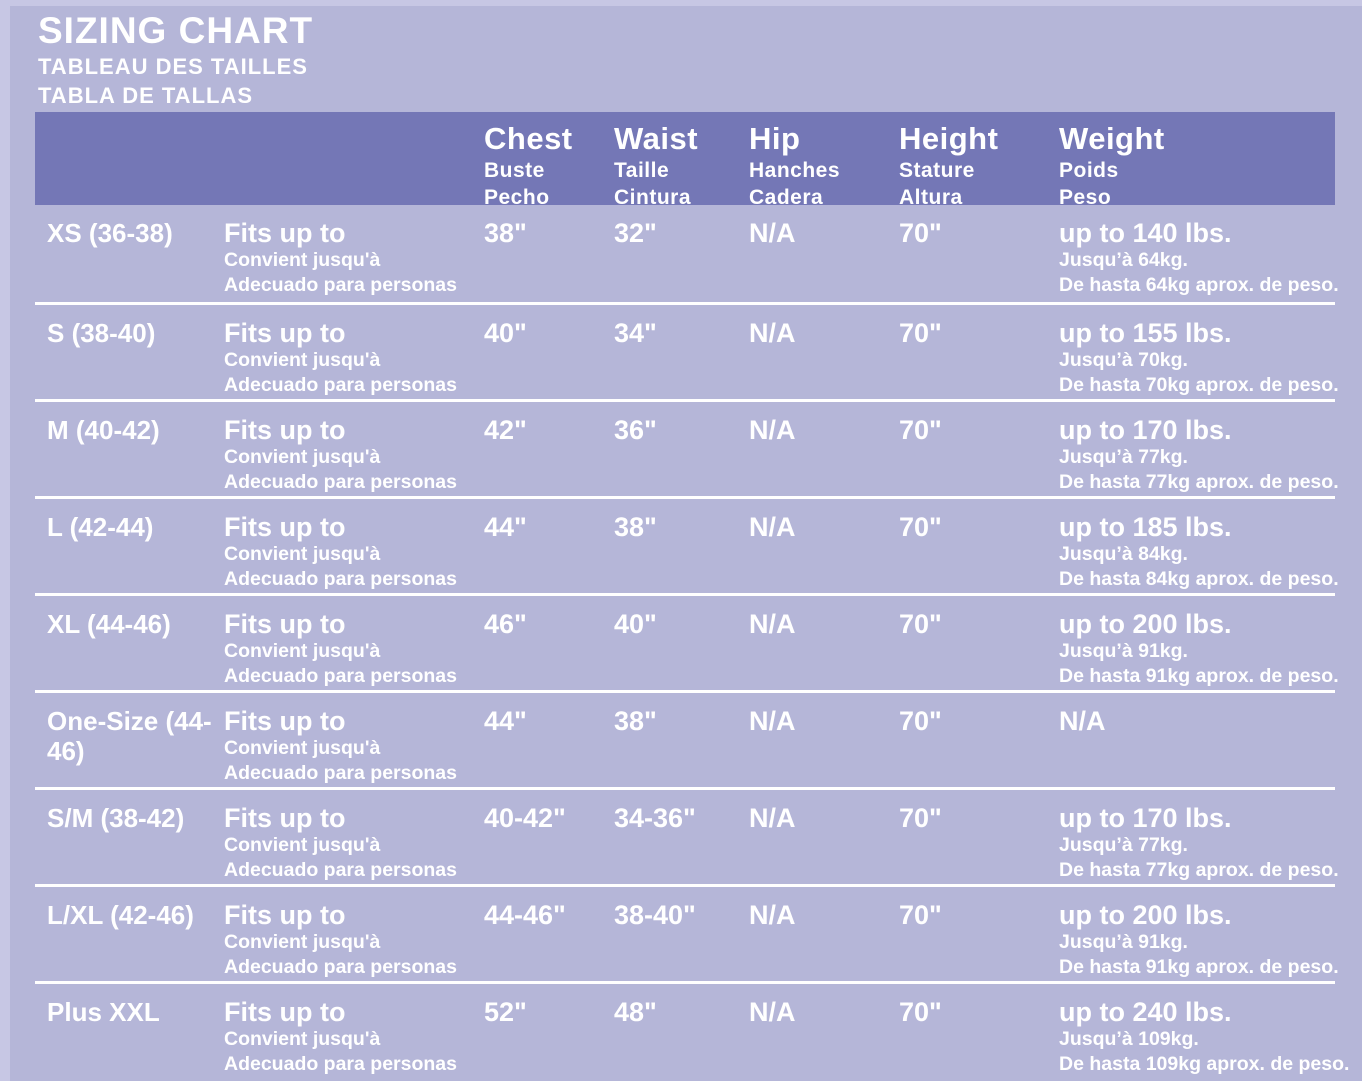 This screenshot has width=1362, height=1081. I want to click on page-title: SIZING CHART, so click(176, 30).